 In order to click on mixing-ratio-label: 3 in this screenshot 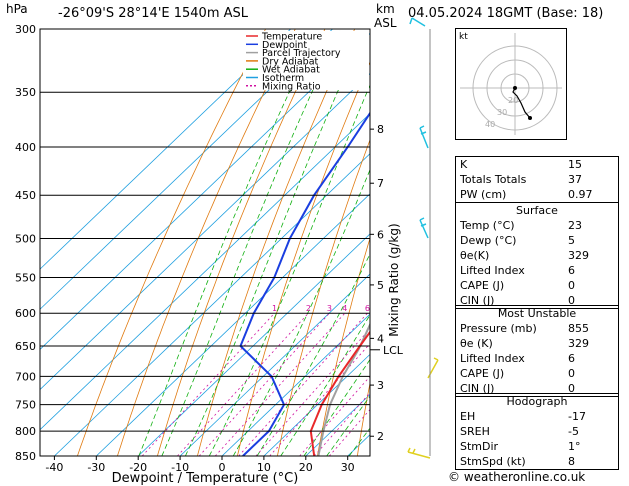, I will do `click(329, 308)`.